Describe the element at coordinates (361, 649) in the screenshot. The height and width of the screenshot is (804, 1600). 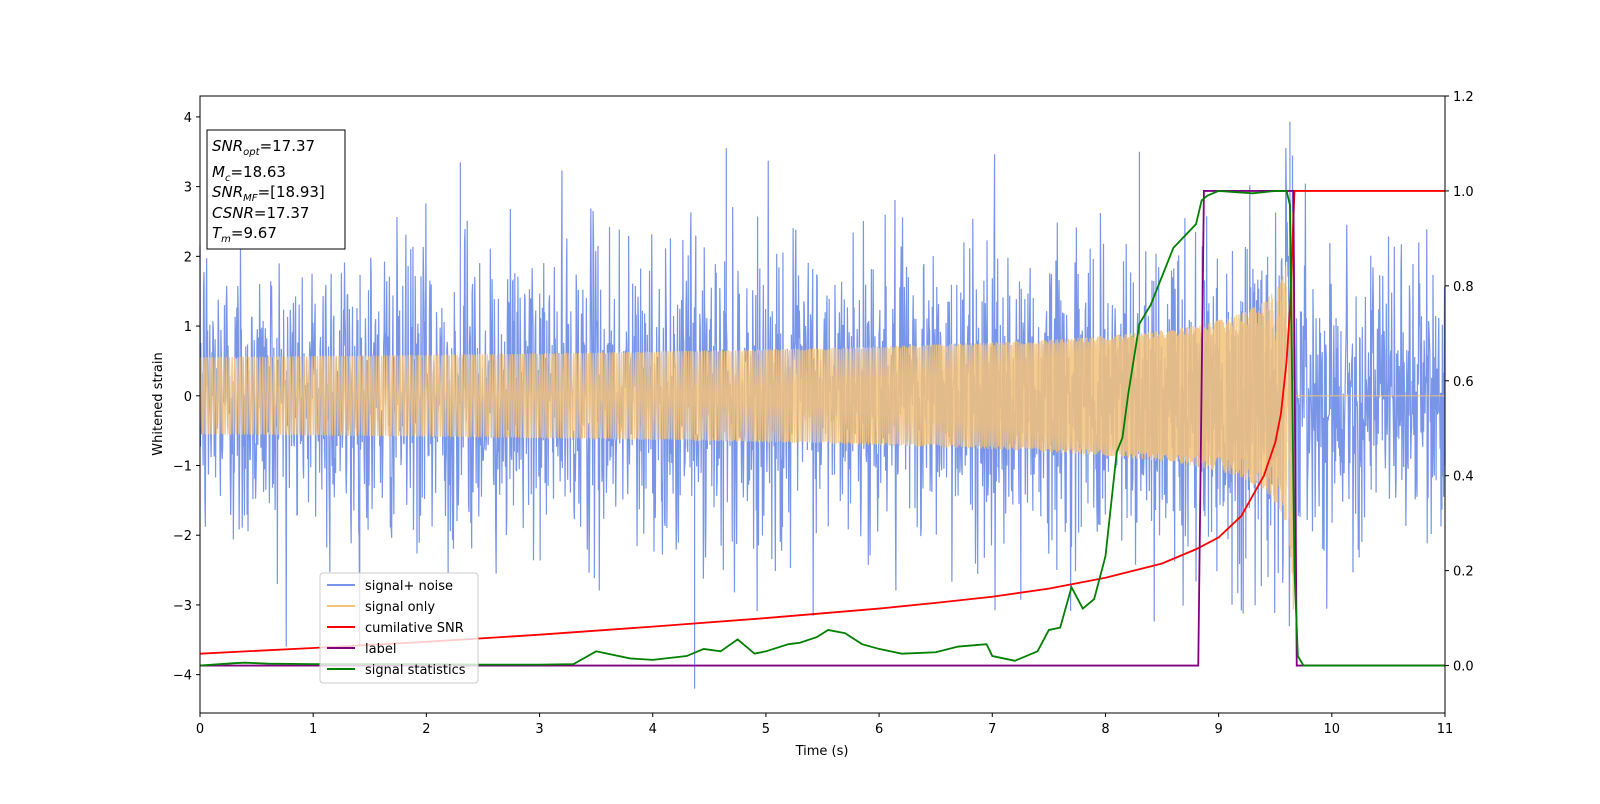
I see `legend-item-label: label` at that location.